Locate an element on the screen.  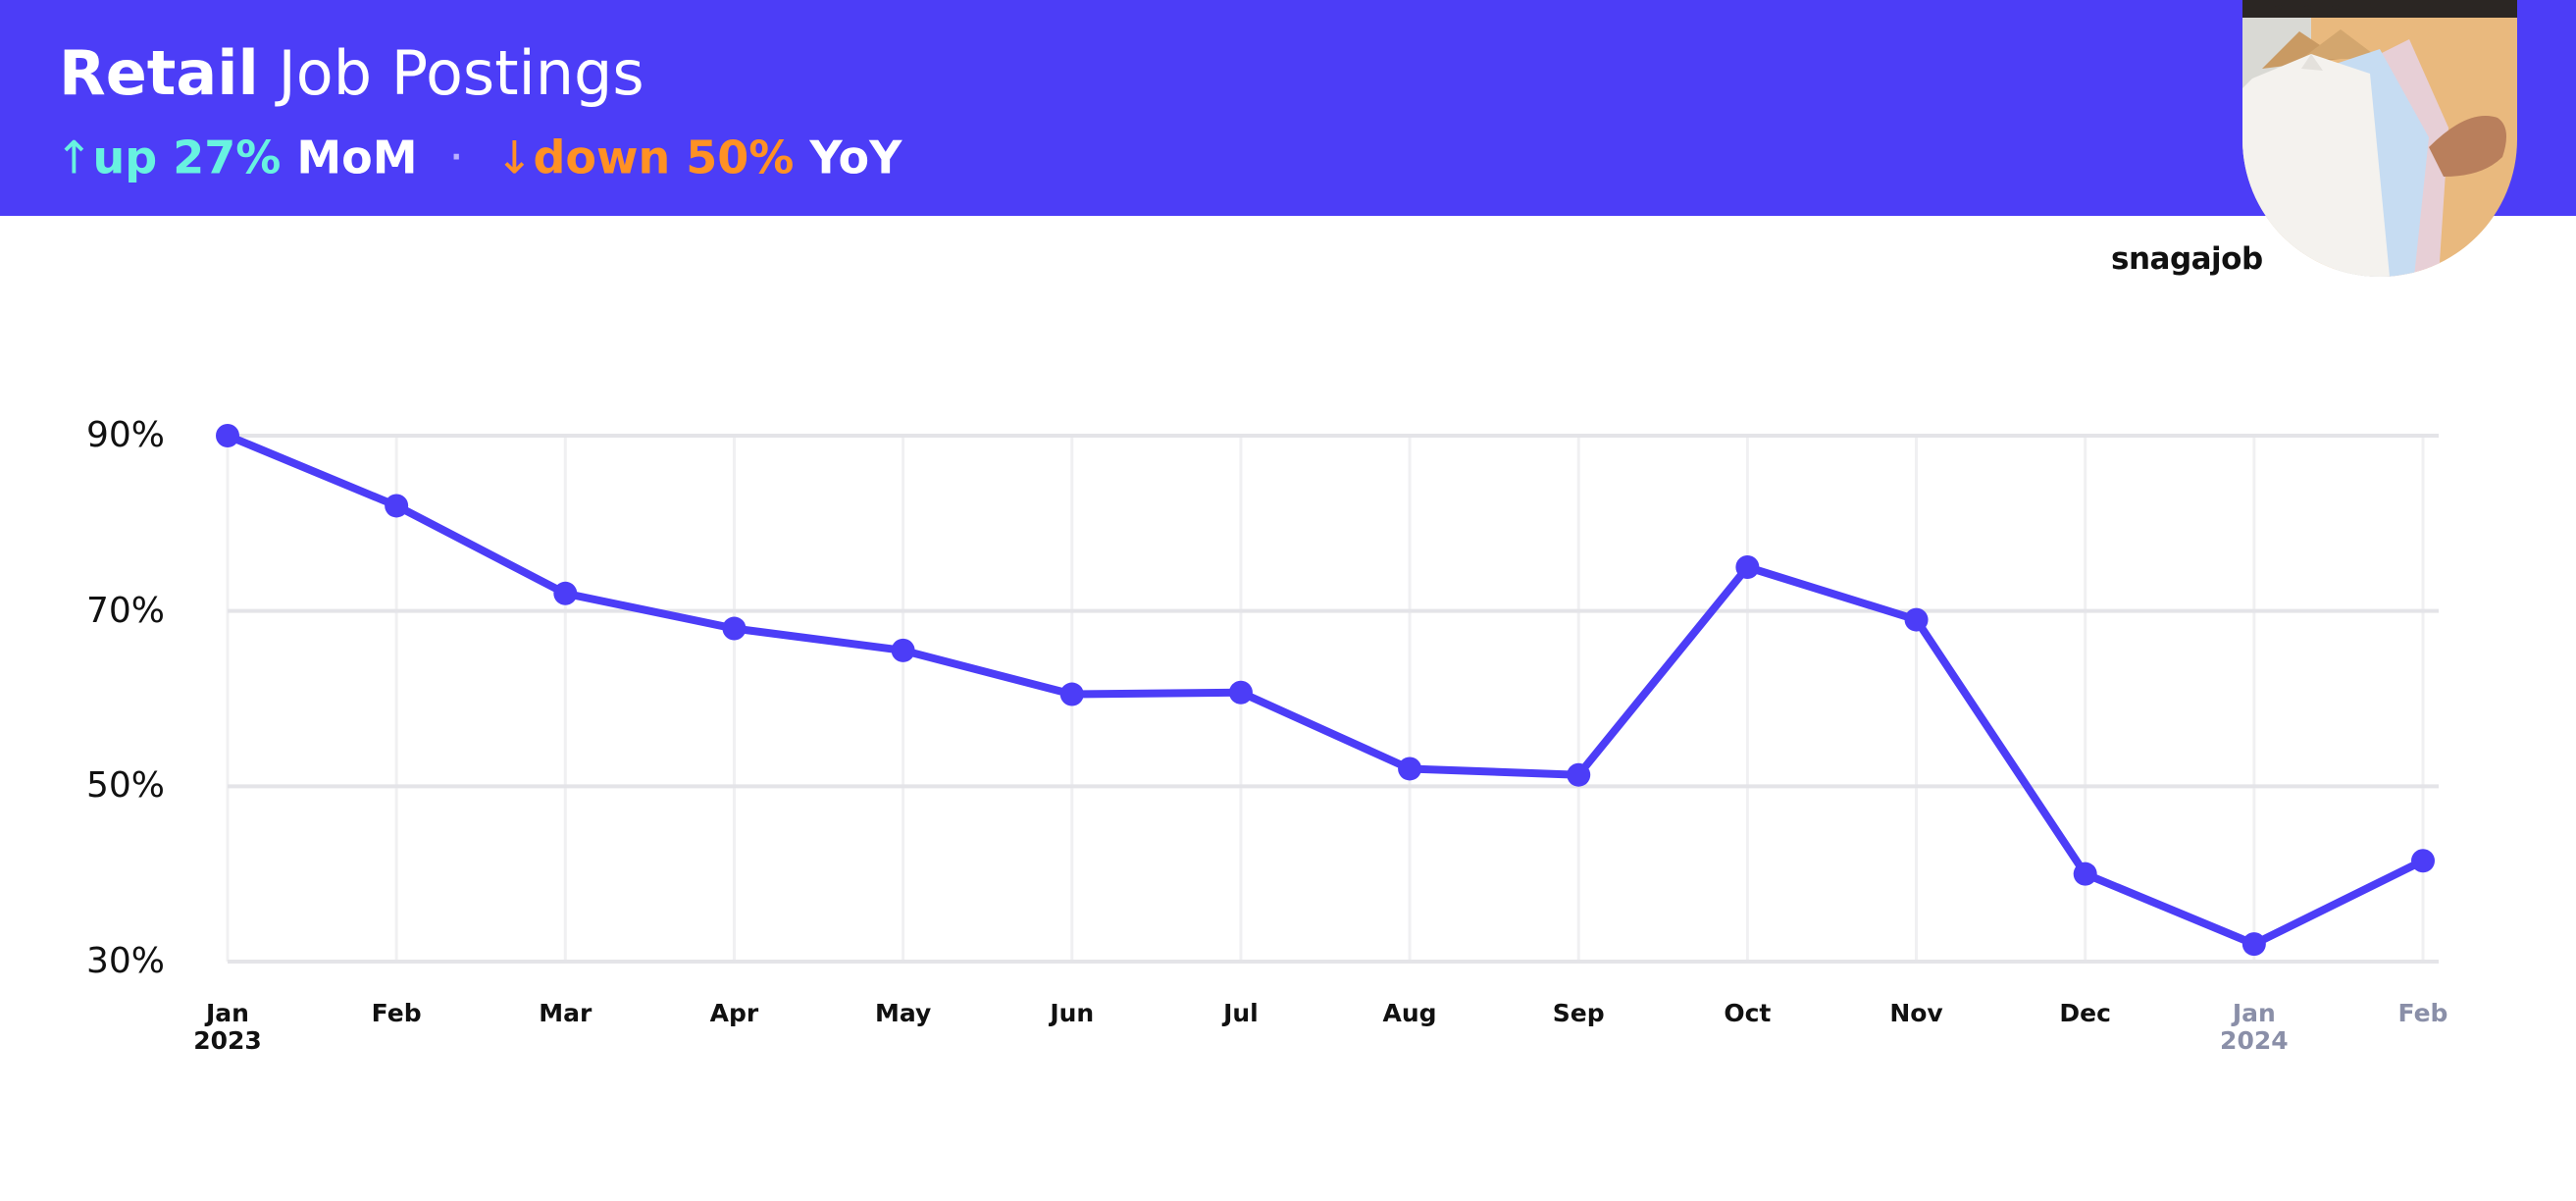
snagajob-logo: snagajob is located at coordinates (2187, 259).